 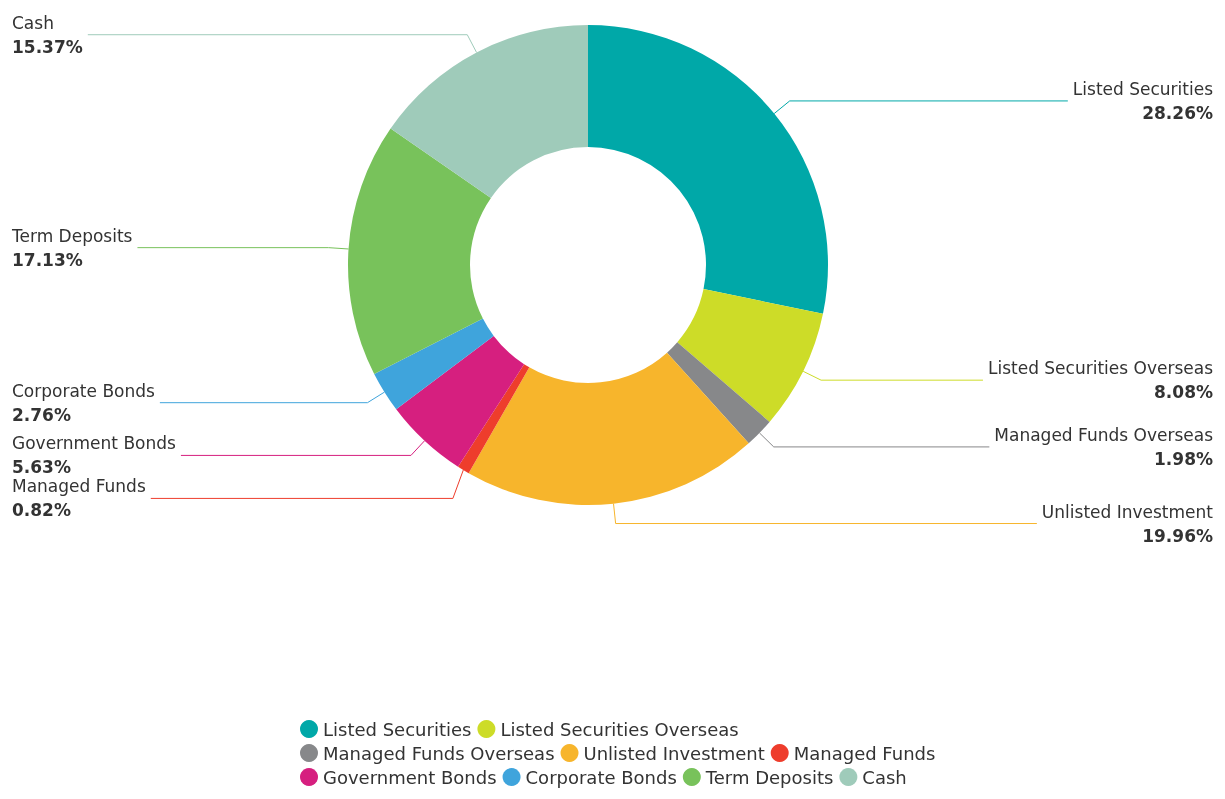 What do you see at coordinates (41, 510) in the screenshot?
I see `data-label: 0.82%` at bounding box center [41, 510].